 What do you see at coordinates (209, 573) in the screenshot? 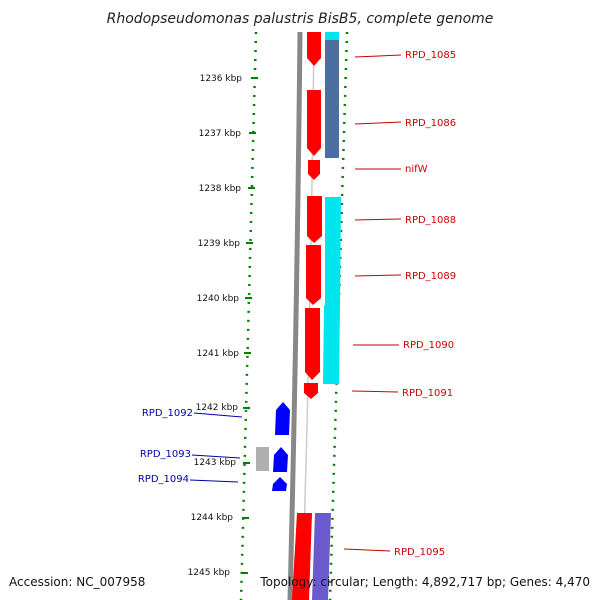
I see `tick-label: 1245 kbp` at bounding box center [209, 573].